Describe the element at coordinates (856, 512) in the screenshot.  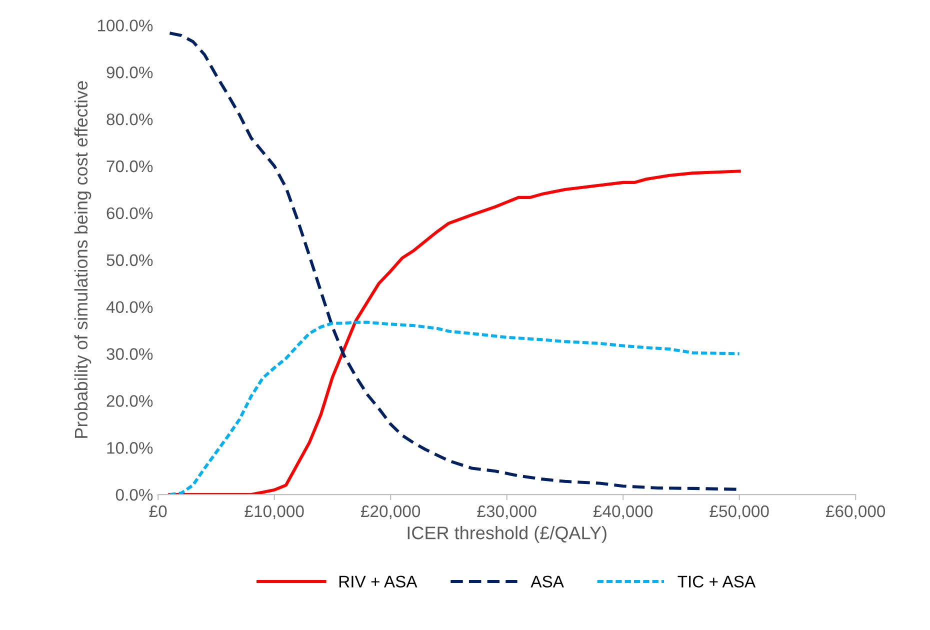
I see `x-tick-label: £60,000` at that location.